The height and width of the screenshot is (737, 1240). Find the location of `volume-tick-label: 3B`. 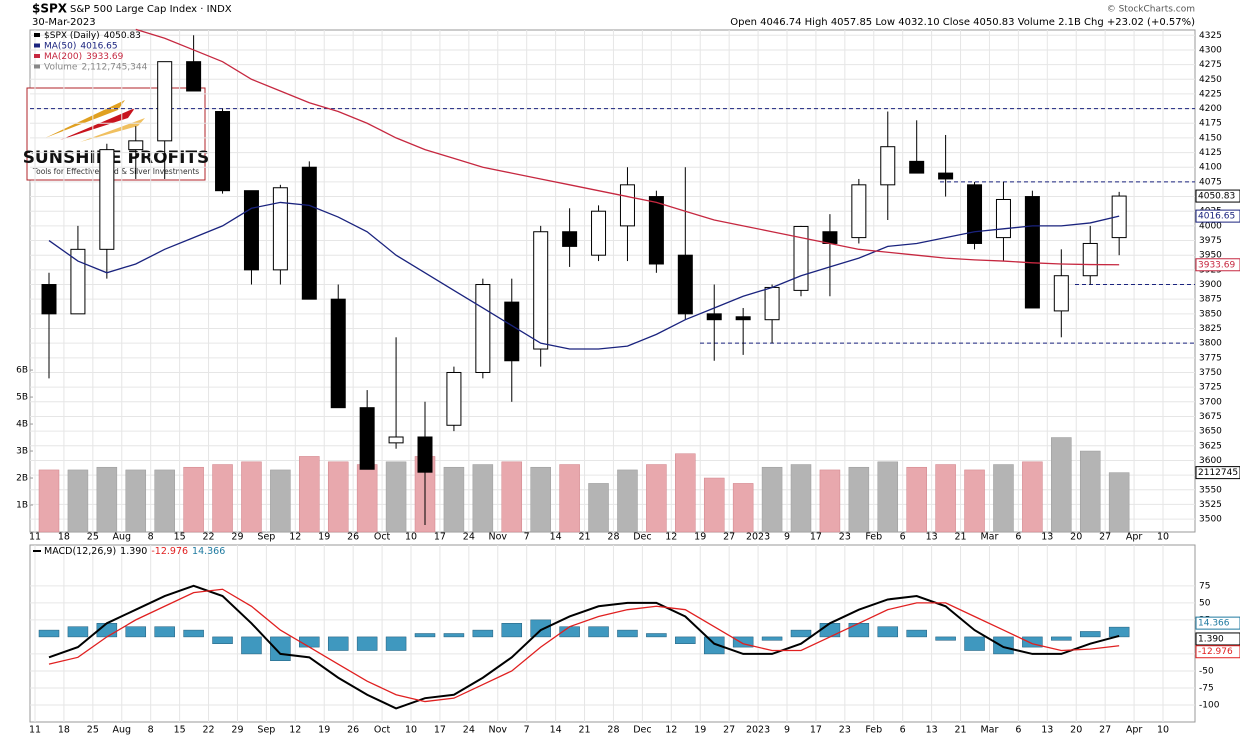

volume-tick-label: 3B is located at coordinates (22, 452).